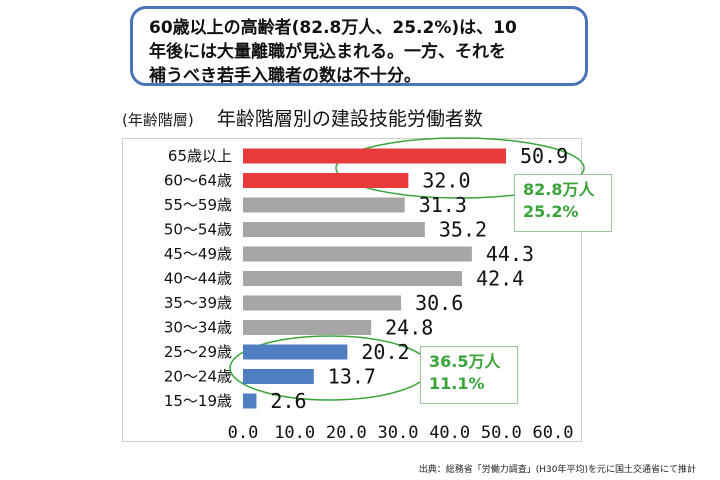 This screenshot has width=720, height=480. Describe the element at coordinates (200, 156) in the screenshot. I see `category-label: 65歳以上` at that location.